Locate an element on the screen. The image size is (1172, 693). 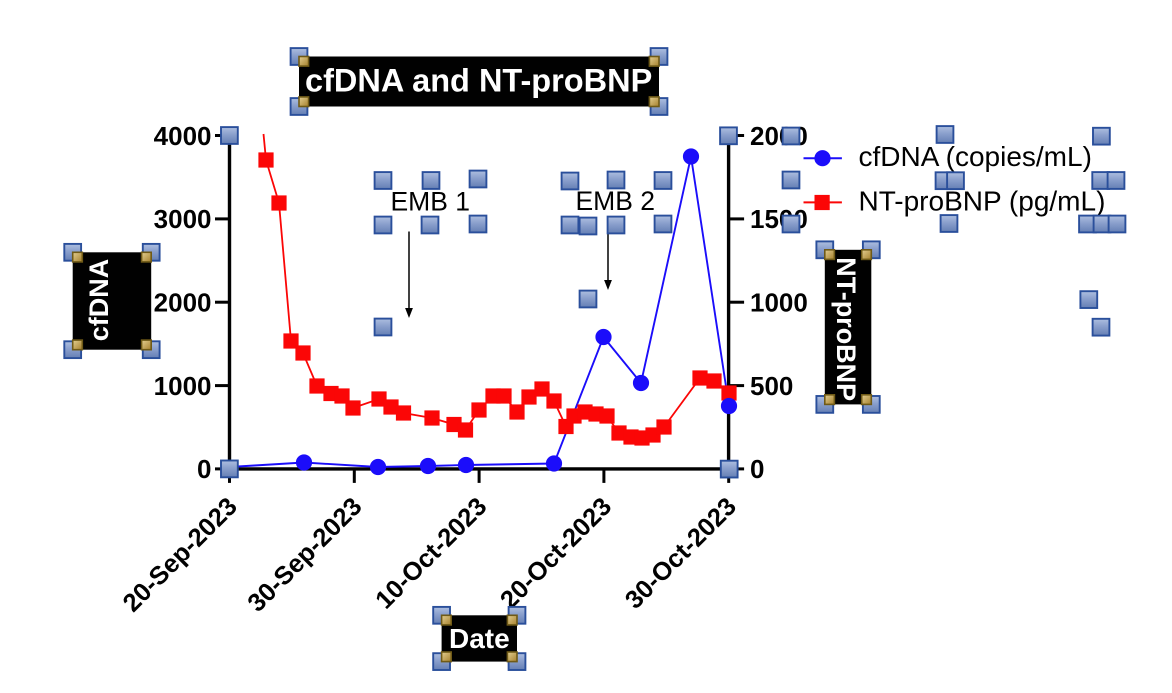
svg-text: cfDNA is located at coordinates (99, 300).